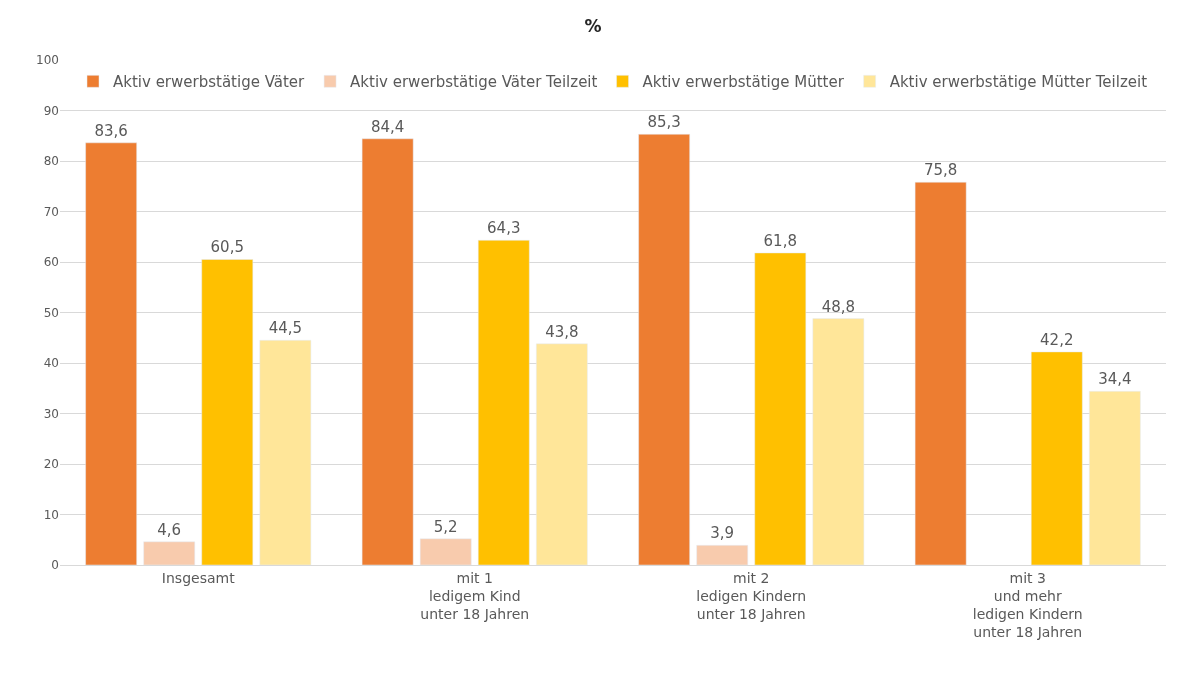 The width and height of the screenshot is (1186, 675). I want to click on y-tick-label: 0, so click(55, 565).